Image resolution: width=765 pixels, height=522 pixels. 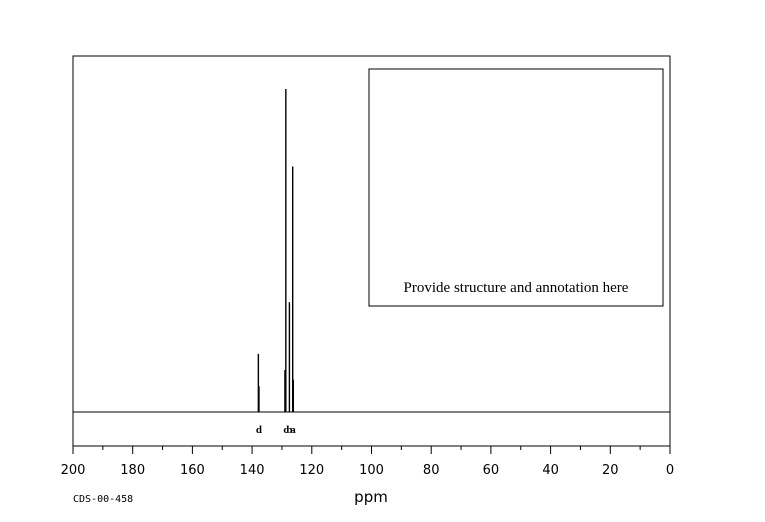 I want to click on x-tick-label: 180, so click(x=132, y=470).